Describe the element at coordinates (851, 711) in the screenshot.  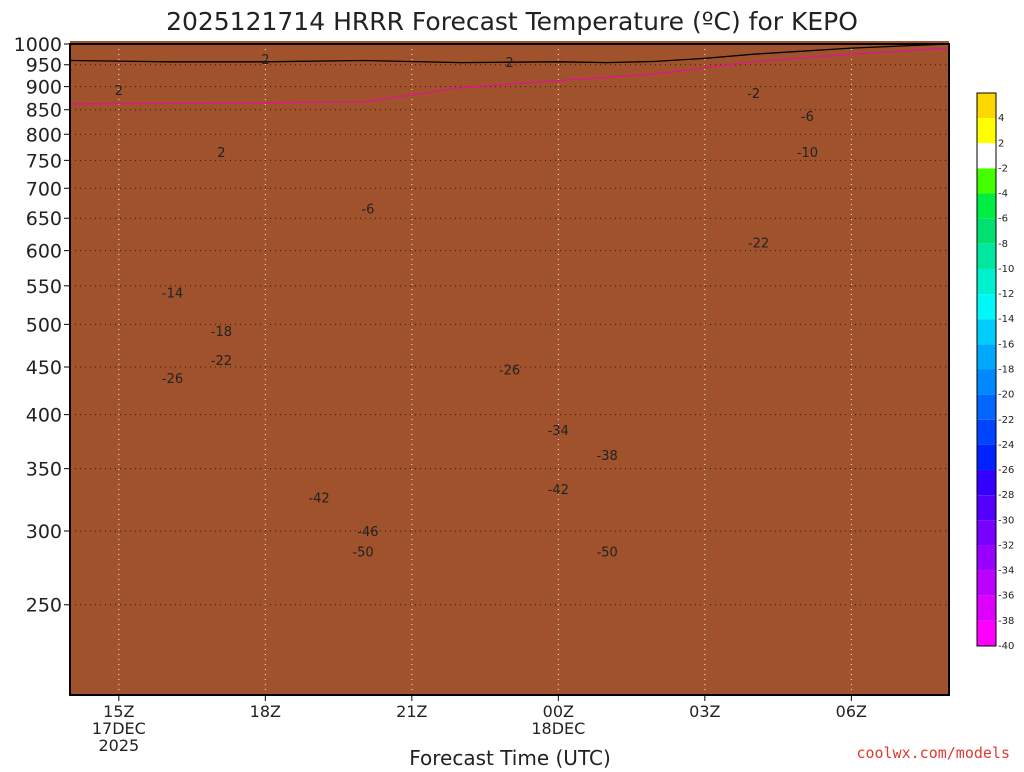
I see `x-tick-label: 06Z` at that location.